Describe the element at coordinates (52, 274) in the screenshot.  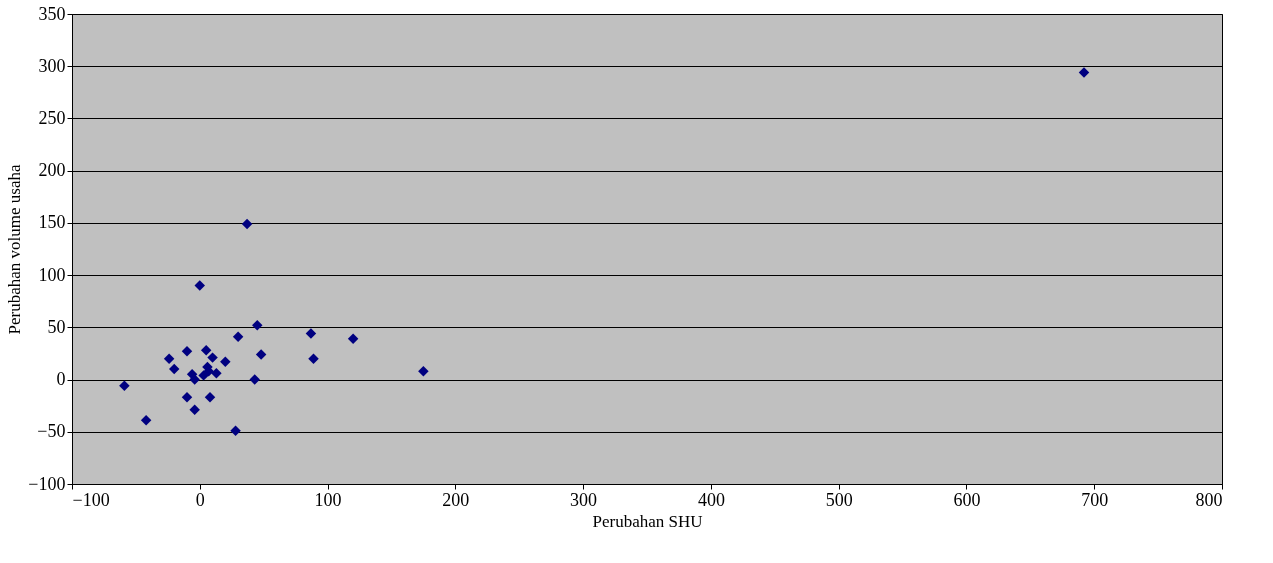
I see `y-tick-label: 100` at that location.